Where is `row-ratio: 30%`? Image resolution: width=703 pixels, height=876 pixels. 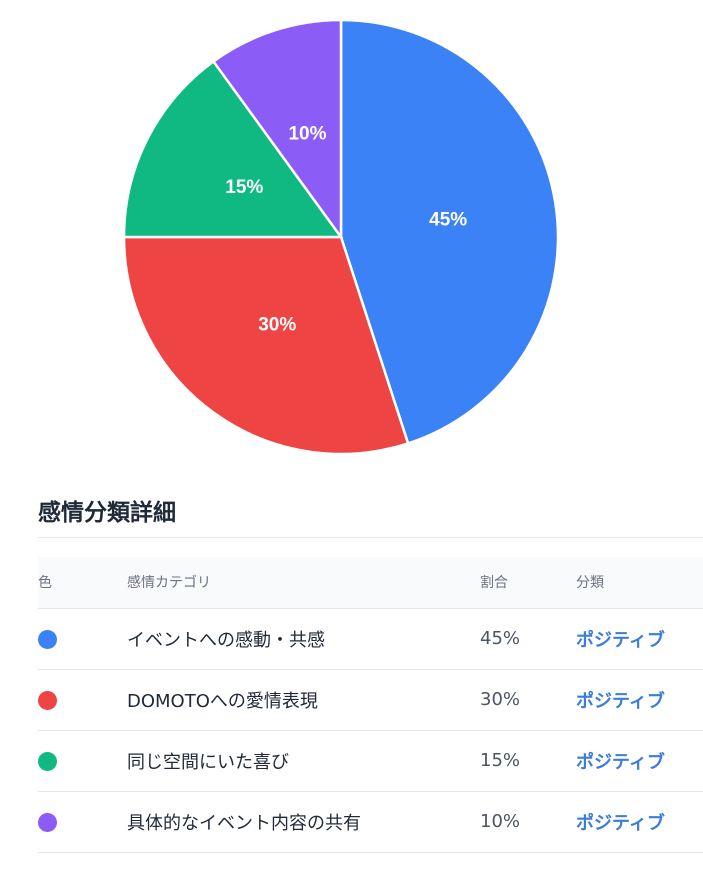 row-ratio: 30% is located at coordinates (528, 700).